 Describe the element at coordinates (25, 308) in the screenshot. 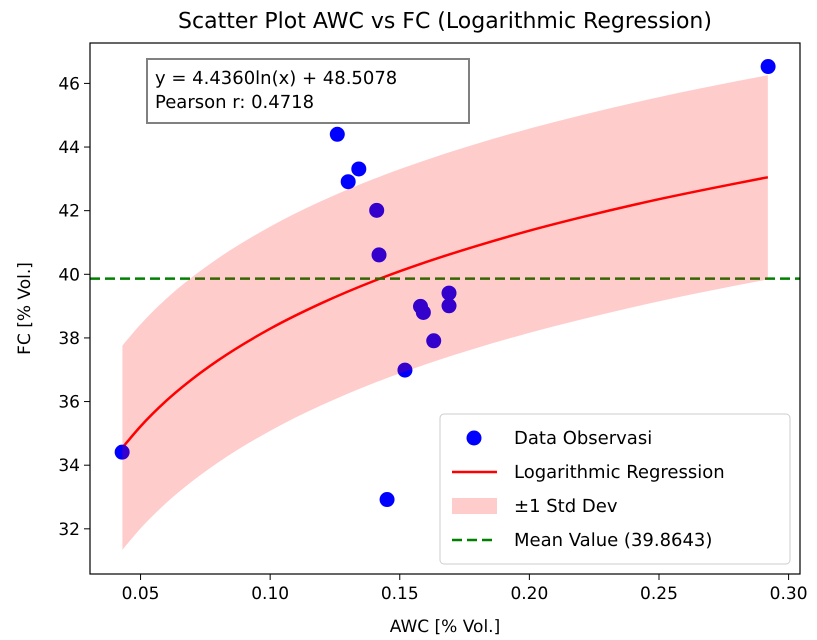

I see `y-axis-title: FC [% Vol.]` at that location.